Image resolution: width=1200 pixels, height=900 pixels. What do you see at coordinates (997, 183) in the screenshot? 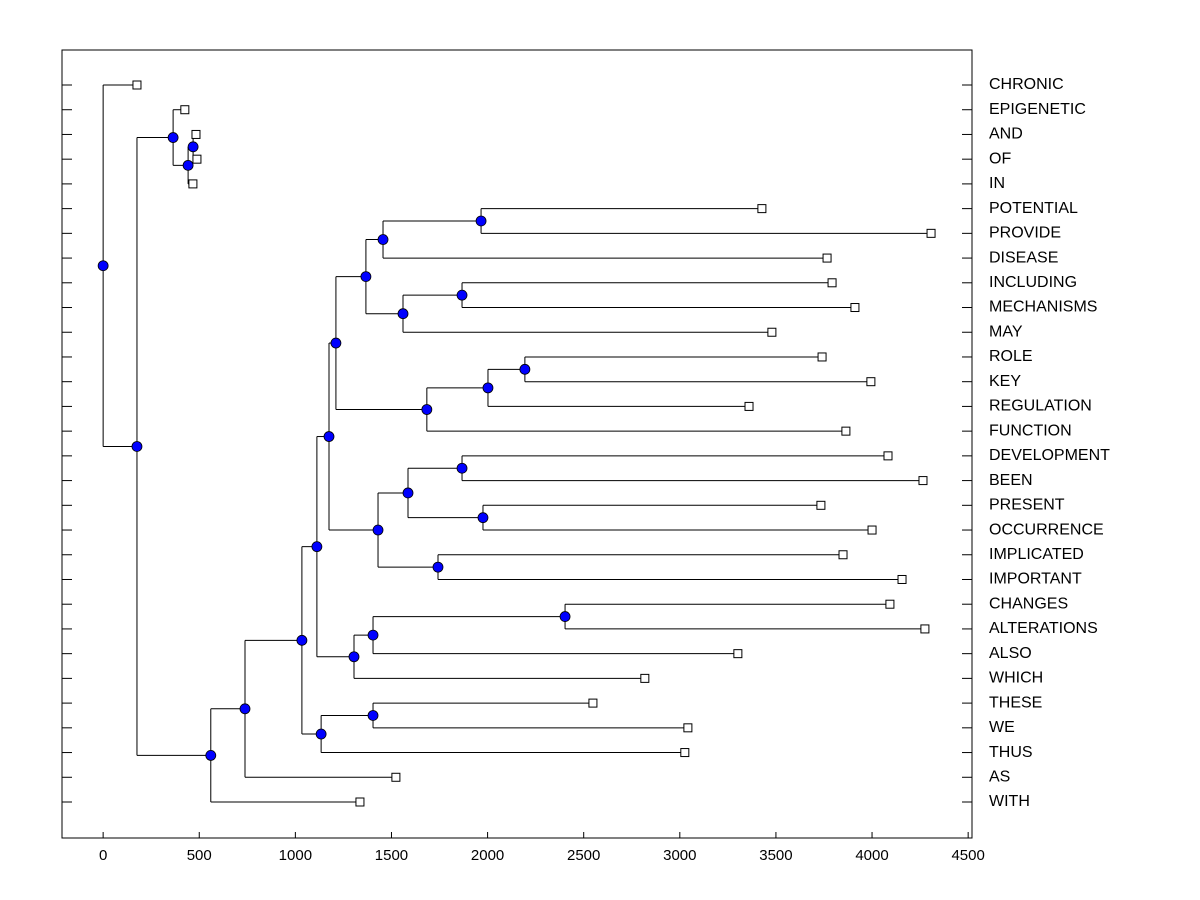
I see `leaf-label: IN` at bounding box center [997, 183].